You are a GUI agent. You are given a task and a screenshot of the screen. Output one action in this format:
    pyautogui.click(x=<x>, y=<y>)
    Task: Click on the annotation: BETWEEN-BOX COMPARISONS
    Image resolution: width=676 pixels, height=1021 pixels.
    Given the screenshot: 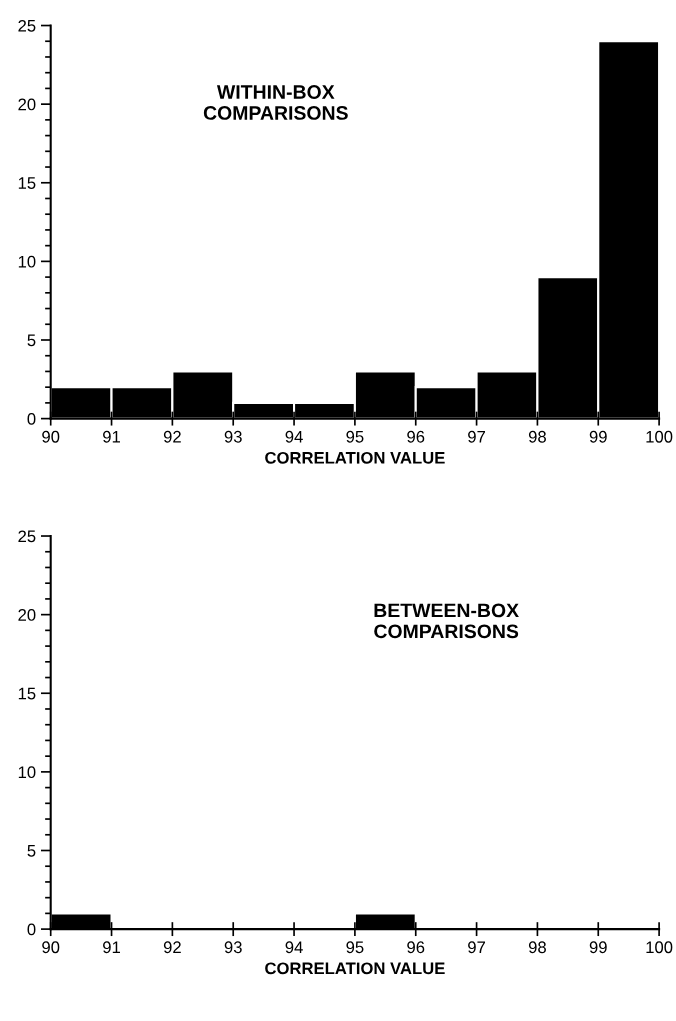 What is the action you would take?
    pyautogui.click(x=446, y=621)
    